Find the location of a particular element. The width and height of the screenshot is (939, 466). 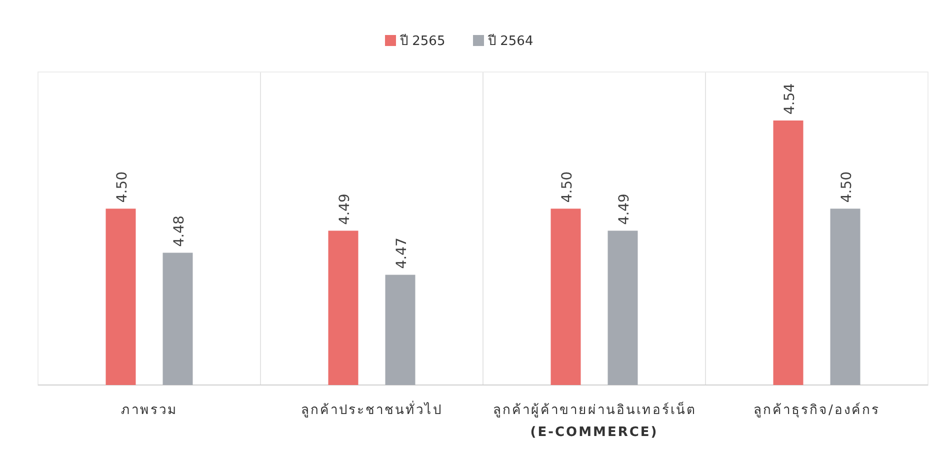

data-label: 4.47 is located at coordinates (402, 253).